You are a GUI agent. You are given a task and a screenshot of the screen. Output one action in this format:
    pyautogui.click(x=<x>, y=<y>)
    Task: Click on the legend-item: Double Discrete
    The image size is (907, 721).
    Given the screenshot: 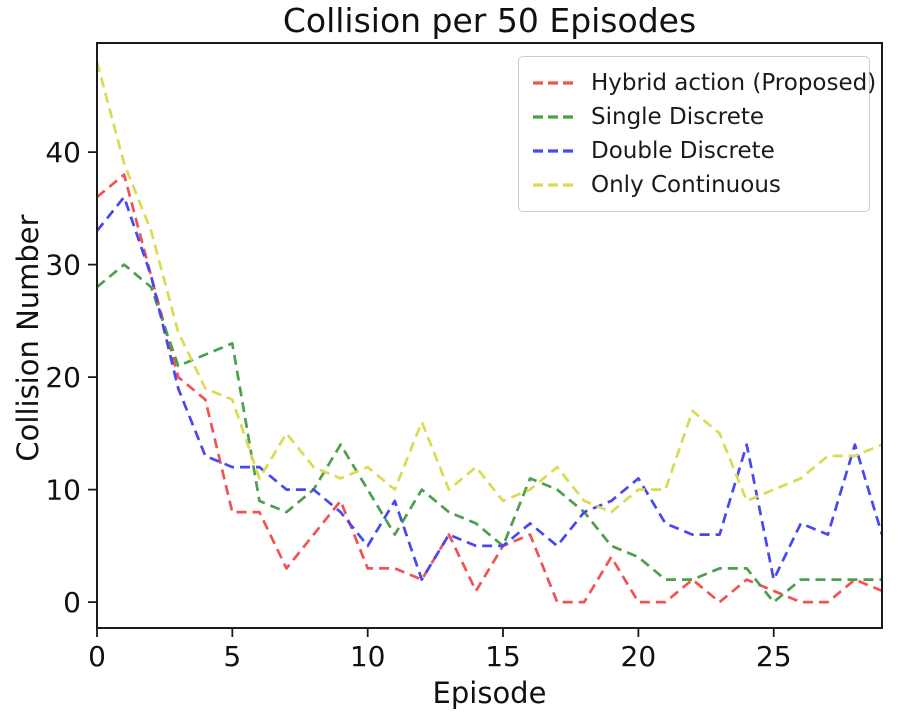 What is the action you would take?
    pyautogui.click(x=694, y=151)
    